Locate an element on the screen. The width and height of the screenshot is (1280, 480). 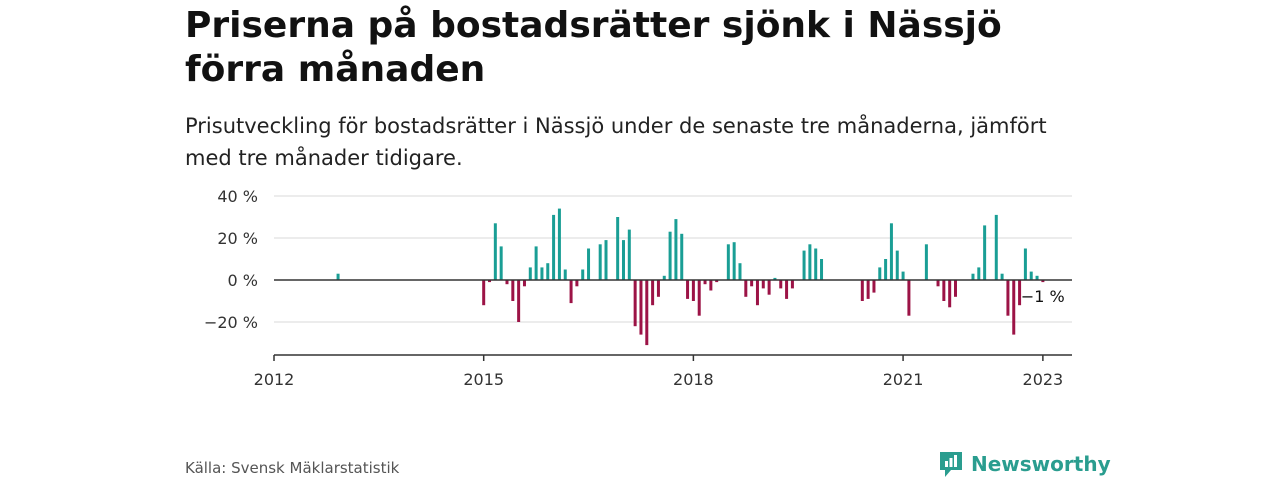
latest-value-annotation: −1 % is located at coordinates (1043, 296).